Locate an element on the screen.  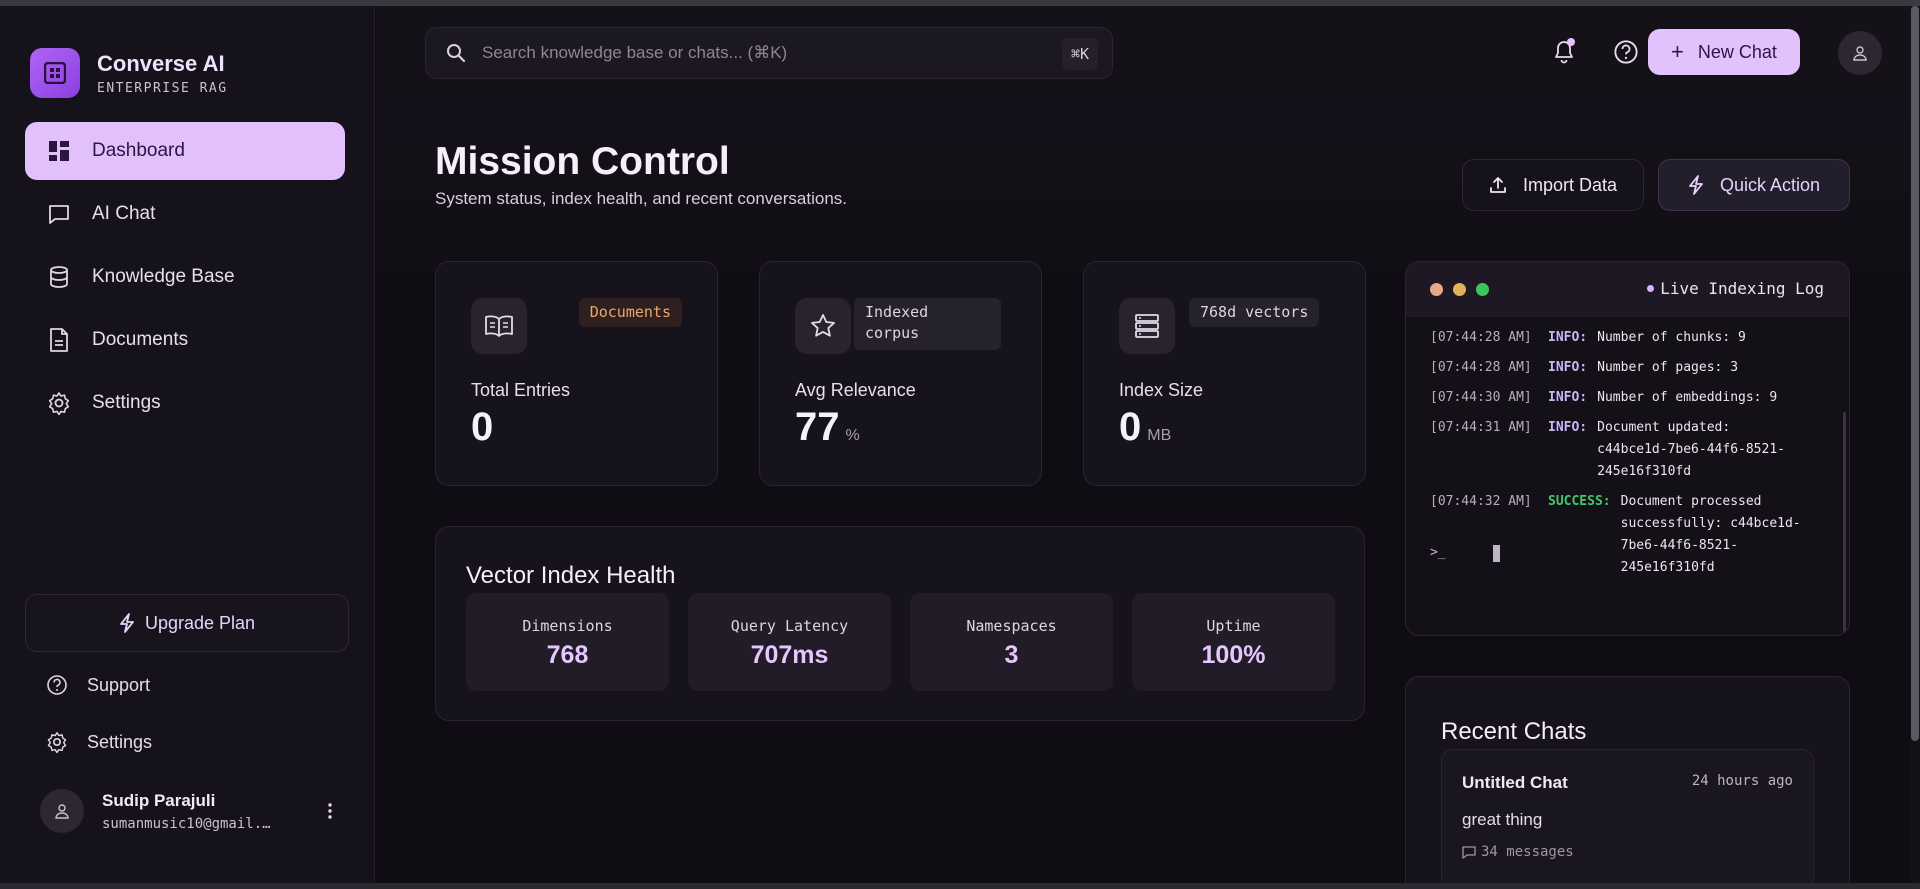
stat-card-avg-relevance: Indexed corpus Avg Relevance 77% is located at coordinates (900, 373).